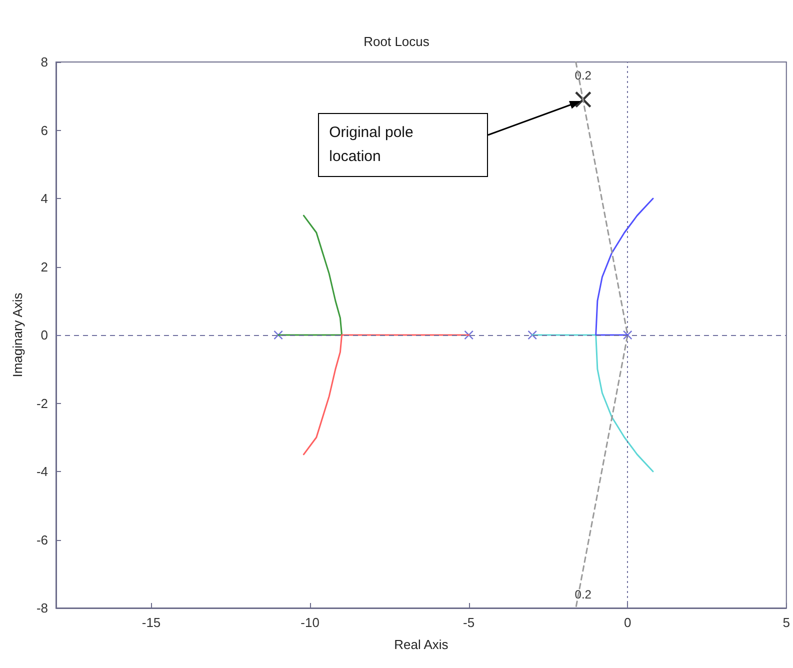 The width and height of the screenshot is (793, 668). What do you see at coordinates (44, 198) in the screenshot?
I see `y-tick-label: 4` at bounding box center [44, 198].